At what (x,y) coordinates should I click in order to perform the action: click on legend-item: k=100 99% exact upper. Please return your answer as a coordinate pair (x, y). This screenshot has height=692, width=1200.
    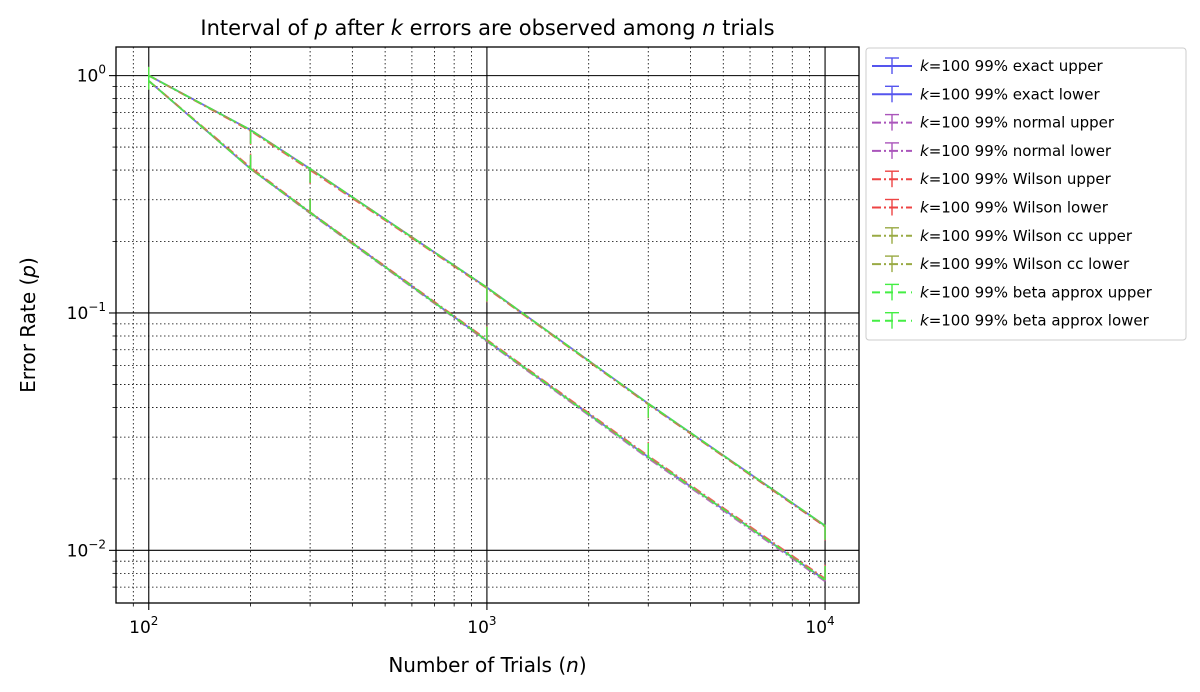
    Looking at the image, I should click on (987, 66).